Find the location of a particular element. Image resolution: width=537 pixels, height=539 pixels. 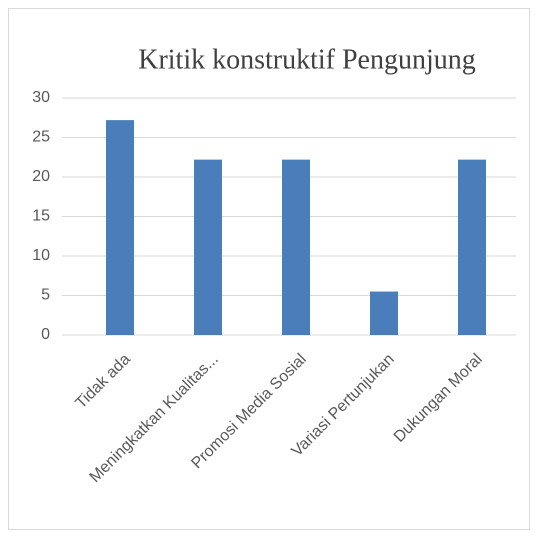

y-tick-label: 15 is located at coordinates (41, 216).